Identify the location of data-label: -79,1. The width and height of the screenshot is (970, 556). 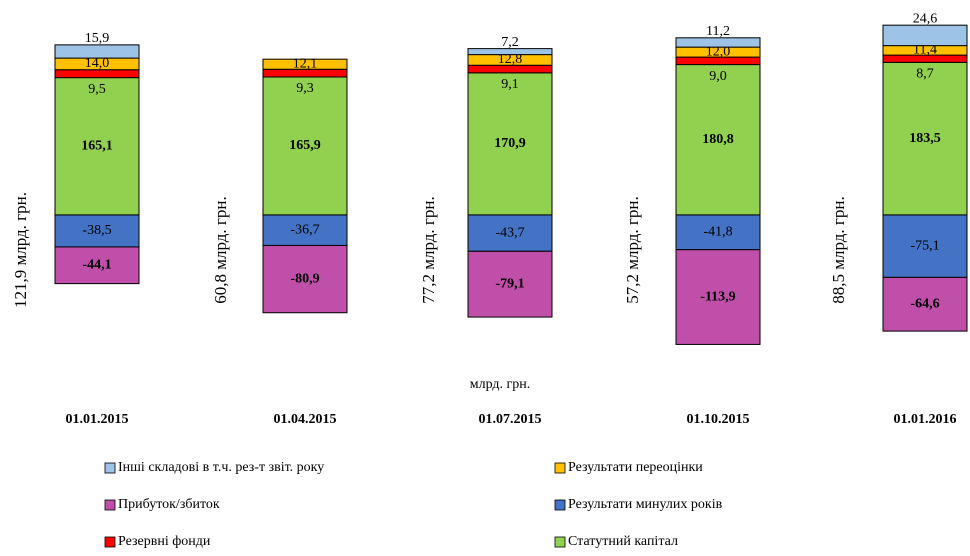
(509, 283).